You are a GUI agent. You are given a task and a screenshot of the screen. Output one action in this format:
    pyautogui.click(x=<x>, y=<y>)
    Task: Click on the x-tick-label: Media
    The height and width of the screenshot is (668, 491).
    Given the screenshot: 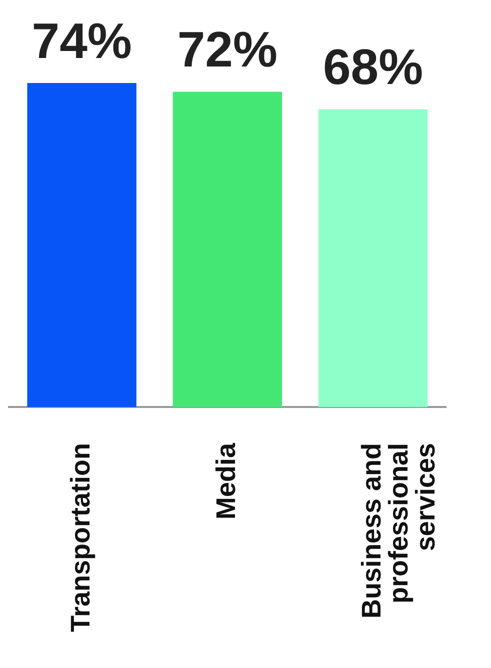 What is the action you would take?
    pyautogui.click(x=225, y=481)
    